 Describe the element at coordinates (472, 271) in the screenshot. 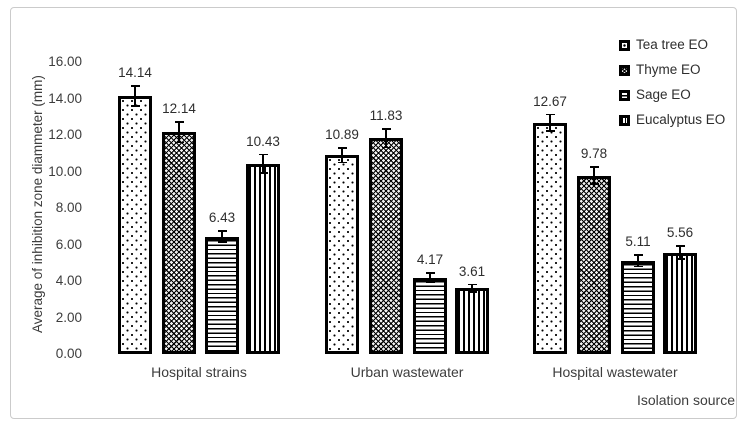

I see `bar-value-label: 3.61` at that location.